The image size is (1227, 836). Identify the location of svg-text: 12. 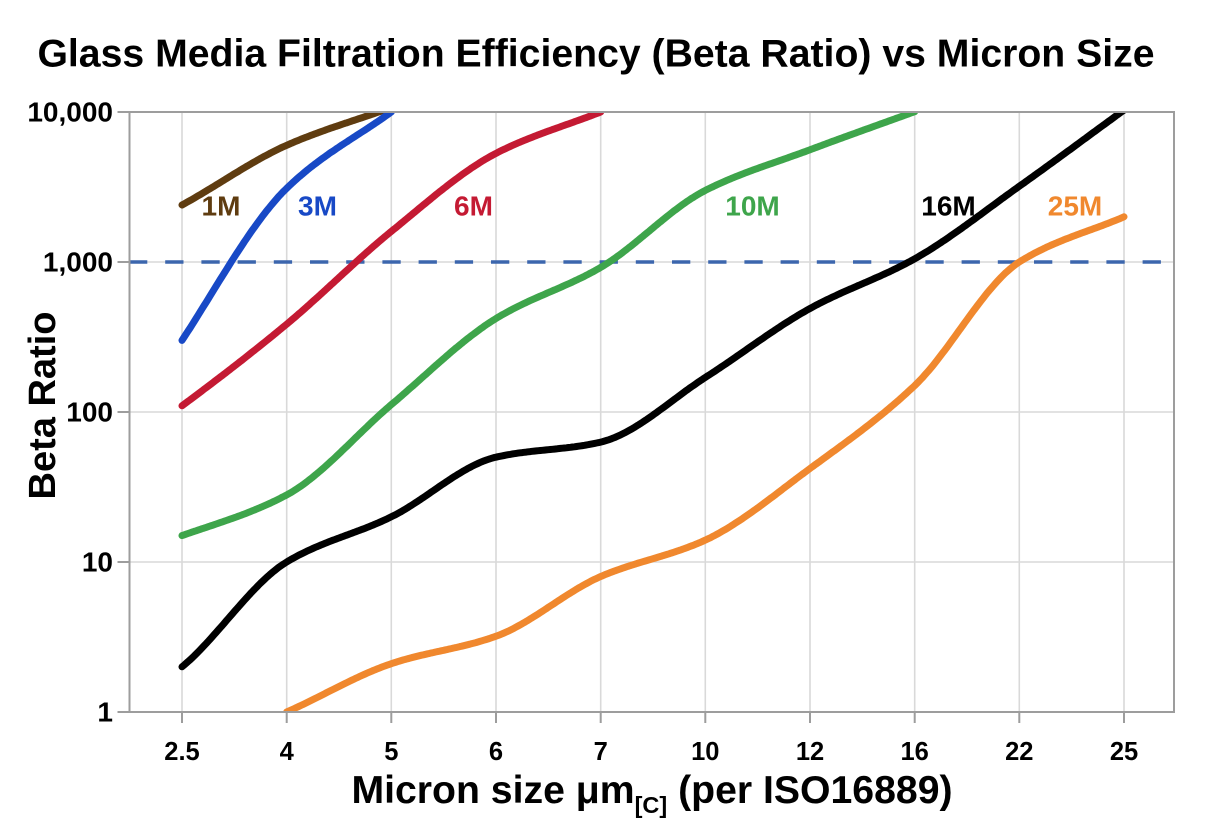
(810, 752).